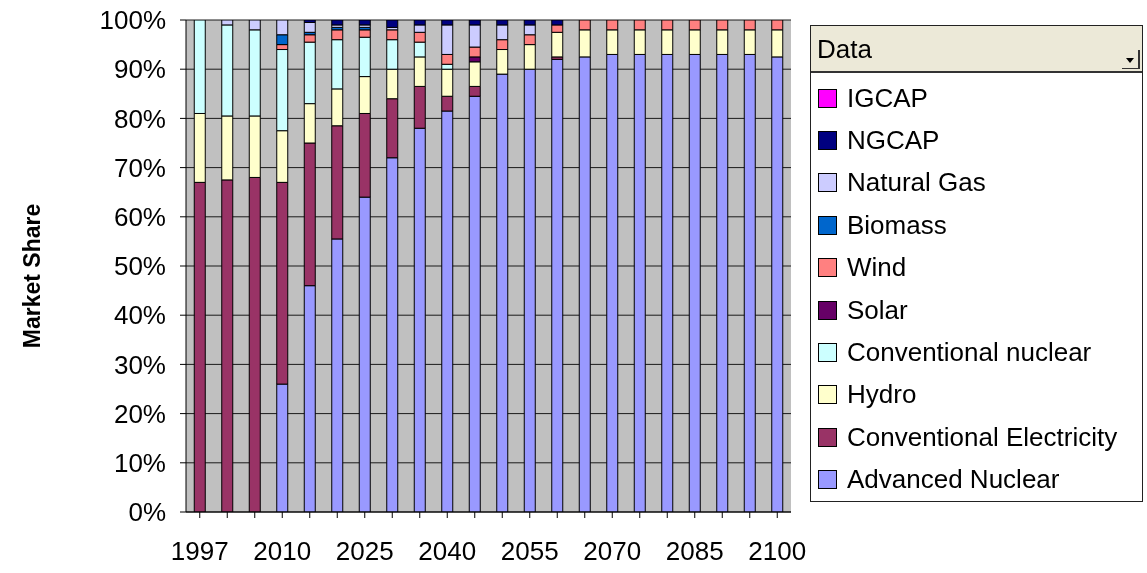 The width and height of the screenshot is (1147, 573). What do you see at coordinates (882, 395) in the screenshot?
I see `legend-label: Hydro` at bounding box center [882, 395].